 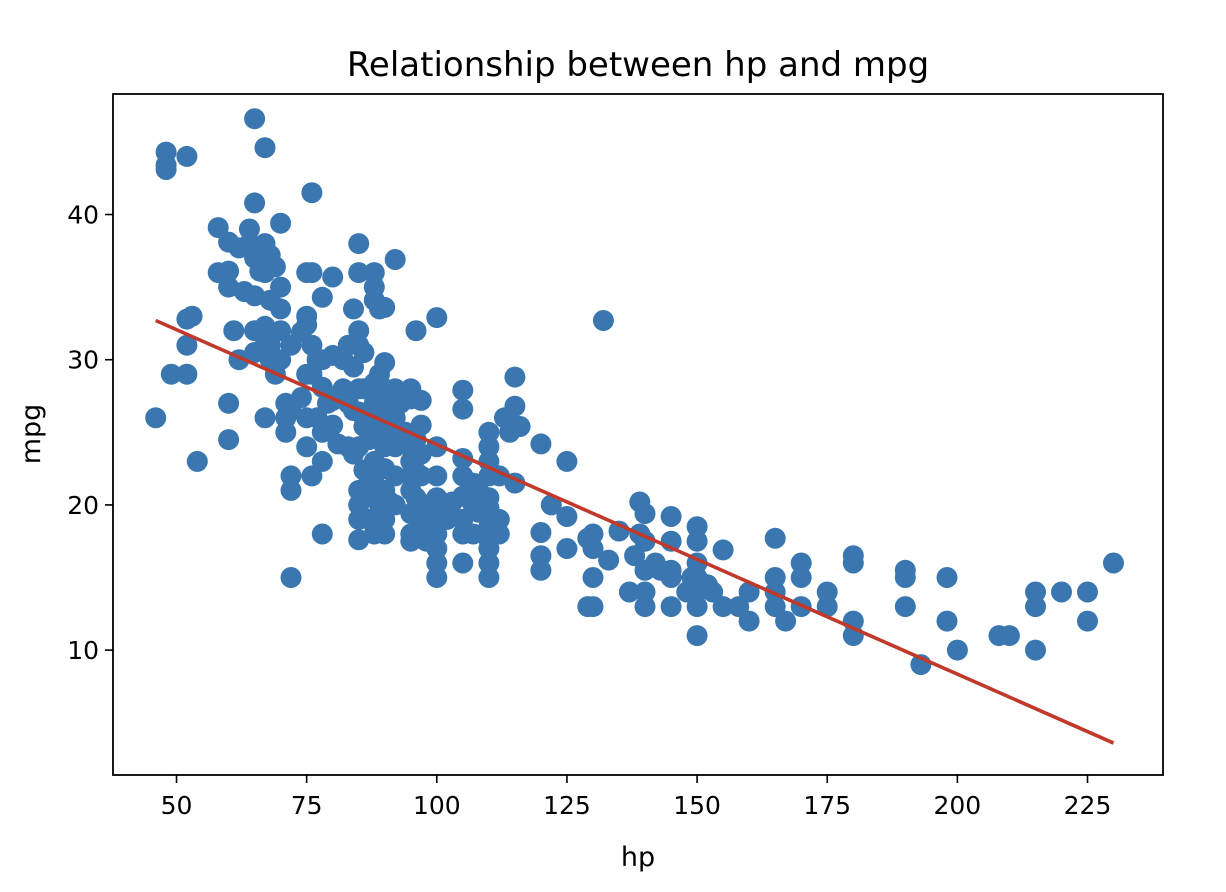 I want to click on y-axis-label: mpg, so click(x=31, y=434).